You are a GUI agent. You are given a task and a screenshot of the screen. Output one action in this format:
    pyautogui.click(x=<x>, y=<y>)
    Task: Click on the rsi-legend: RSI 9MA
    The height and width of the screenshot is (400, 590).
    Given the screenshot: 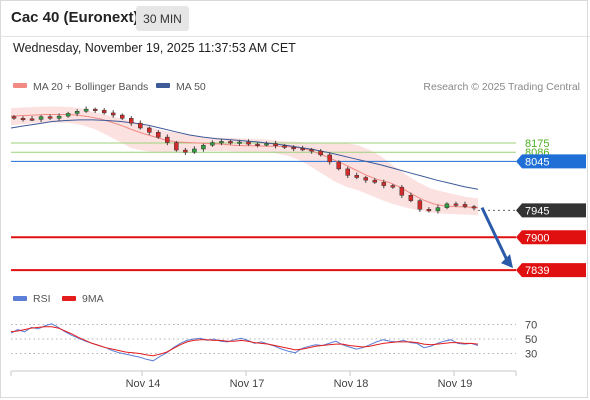 What is the action you would take?
    pyautogui.click(x=58, y=299)
    